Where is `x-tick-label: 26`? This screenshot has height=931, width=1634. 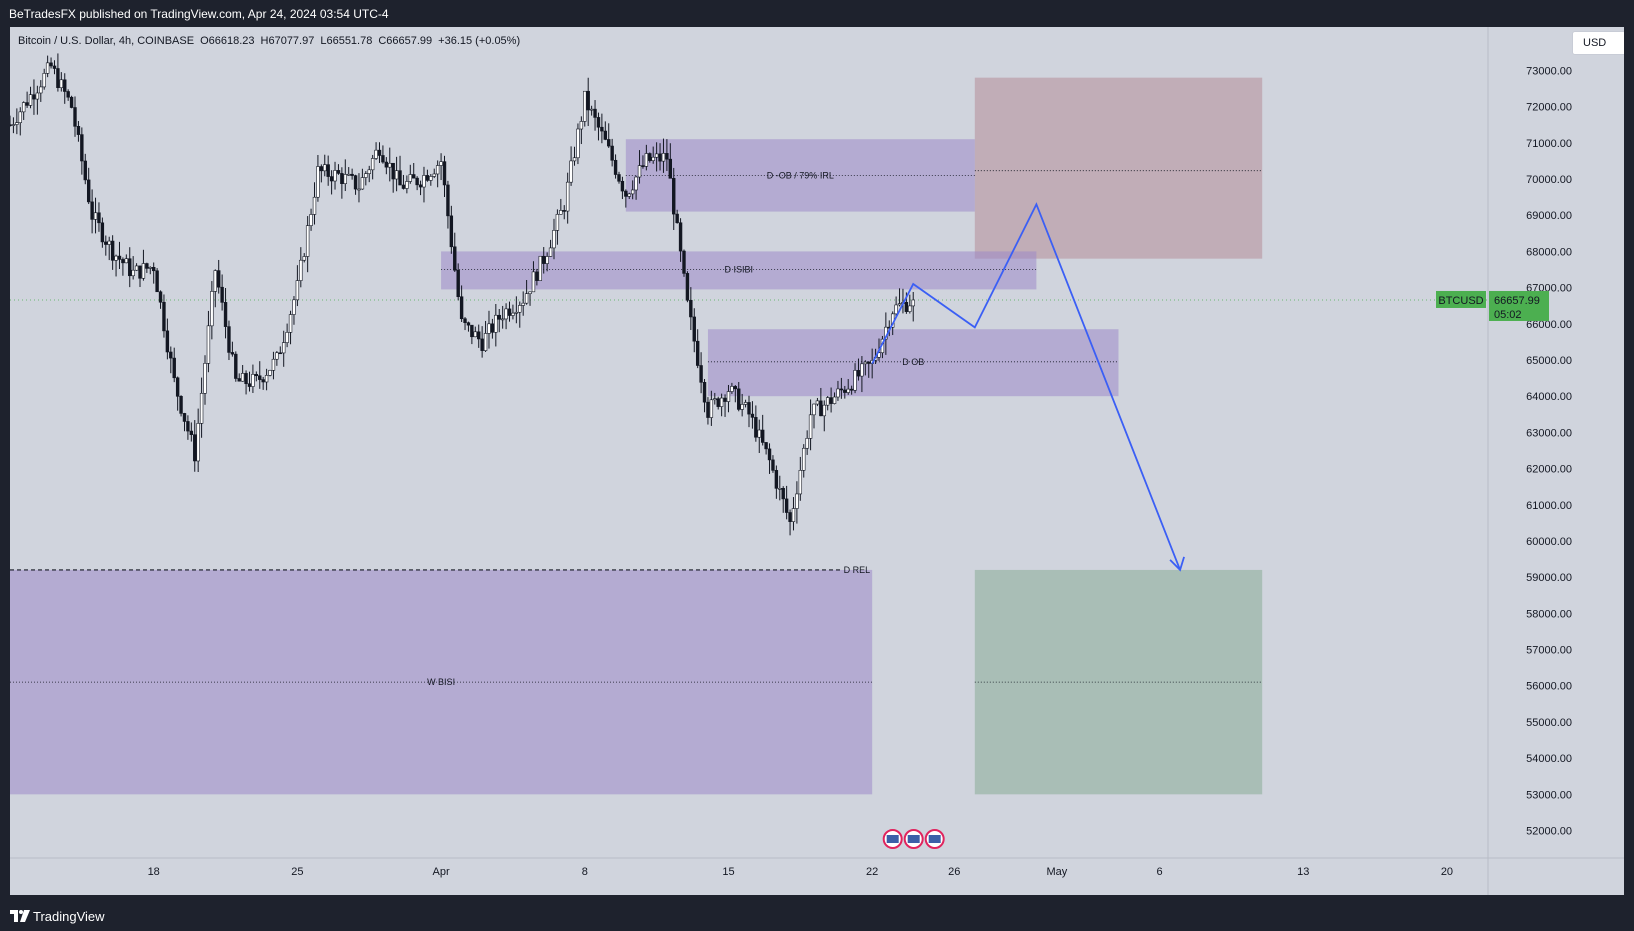 x-tick-label: 26 is located at coordinates (954, 872).